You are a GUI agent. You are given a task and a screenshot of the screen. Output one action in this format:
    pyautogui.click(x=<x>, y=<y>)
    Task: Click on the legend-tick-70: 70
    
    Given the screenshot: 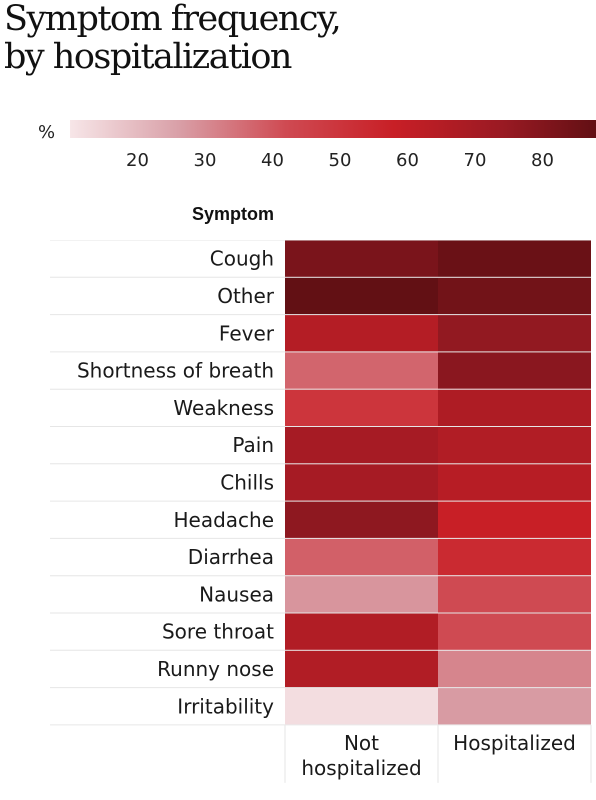 What is the action you would take?
    pyautogui.click(x=475, y=160)
    